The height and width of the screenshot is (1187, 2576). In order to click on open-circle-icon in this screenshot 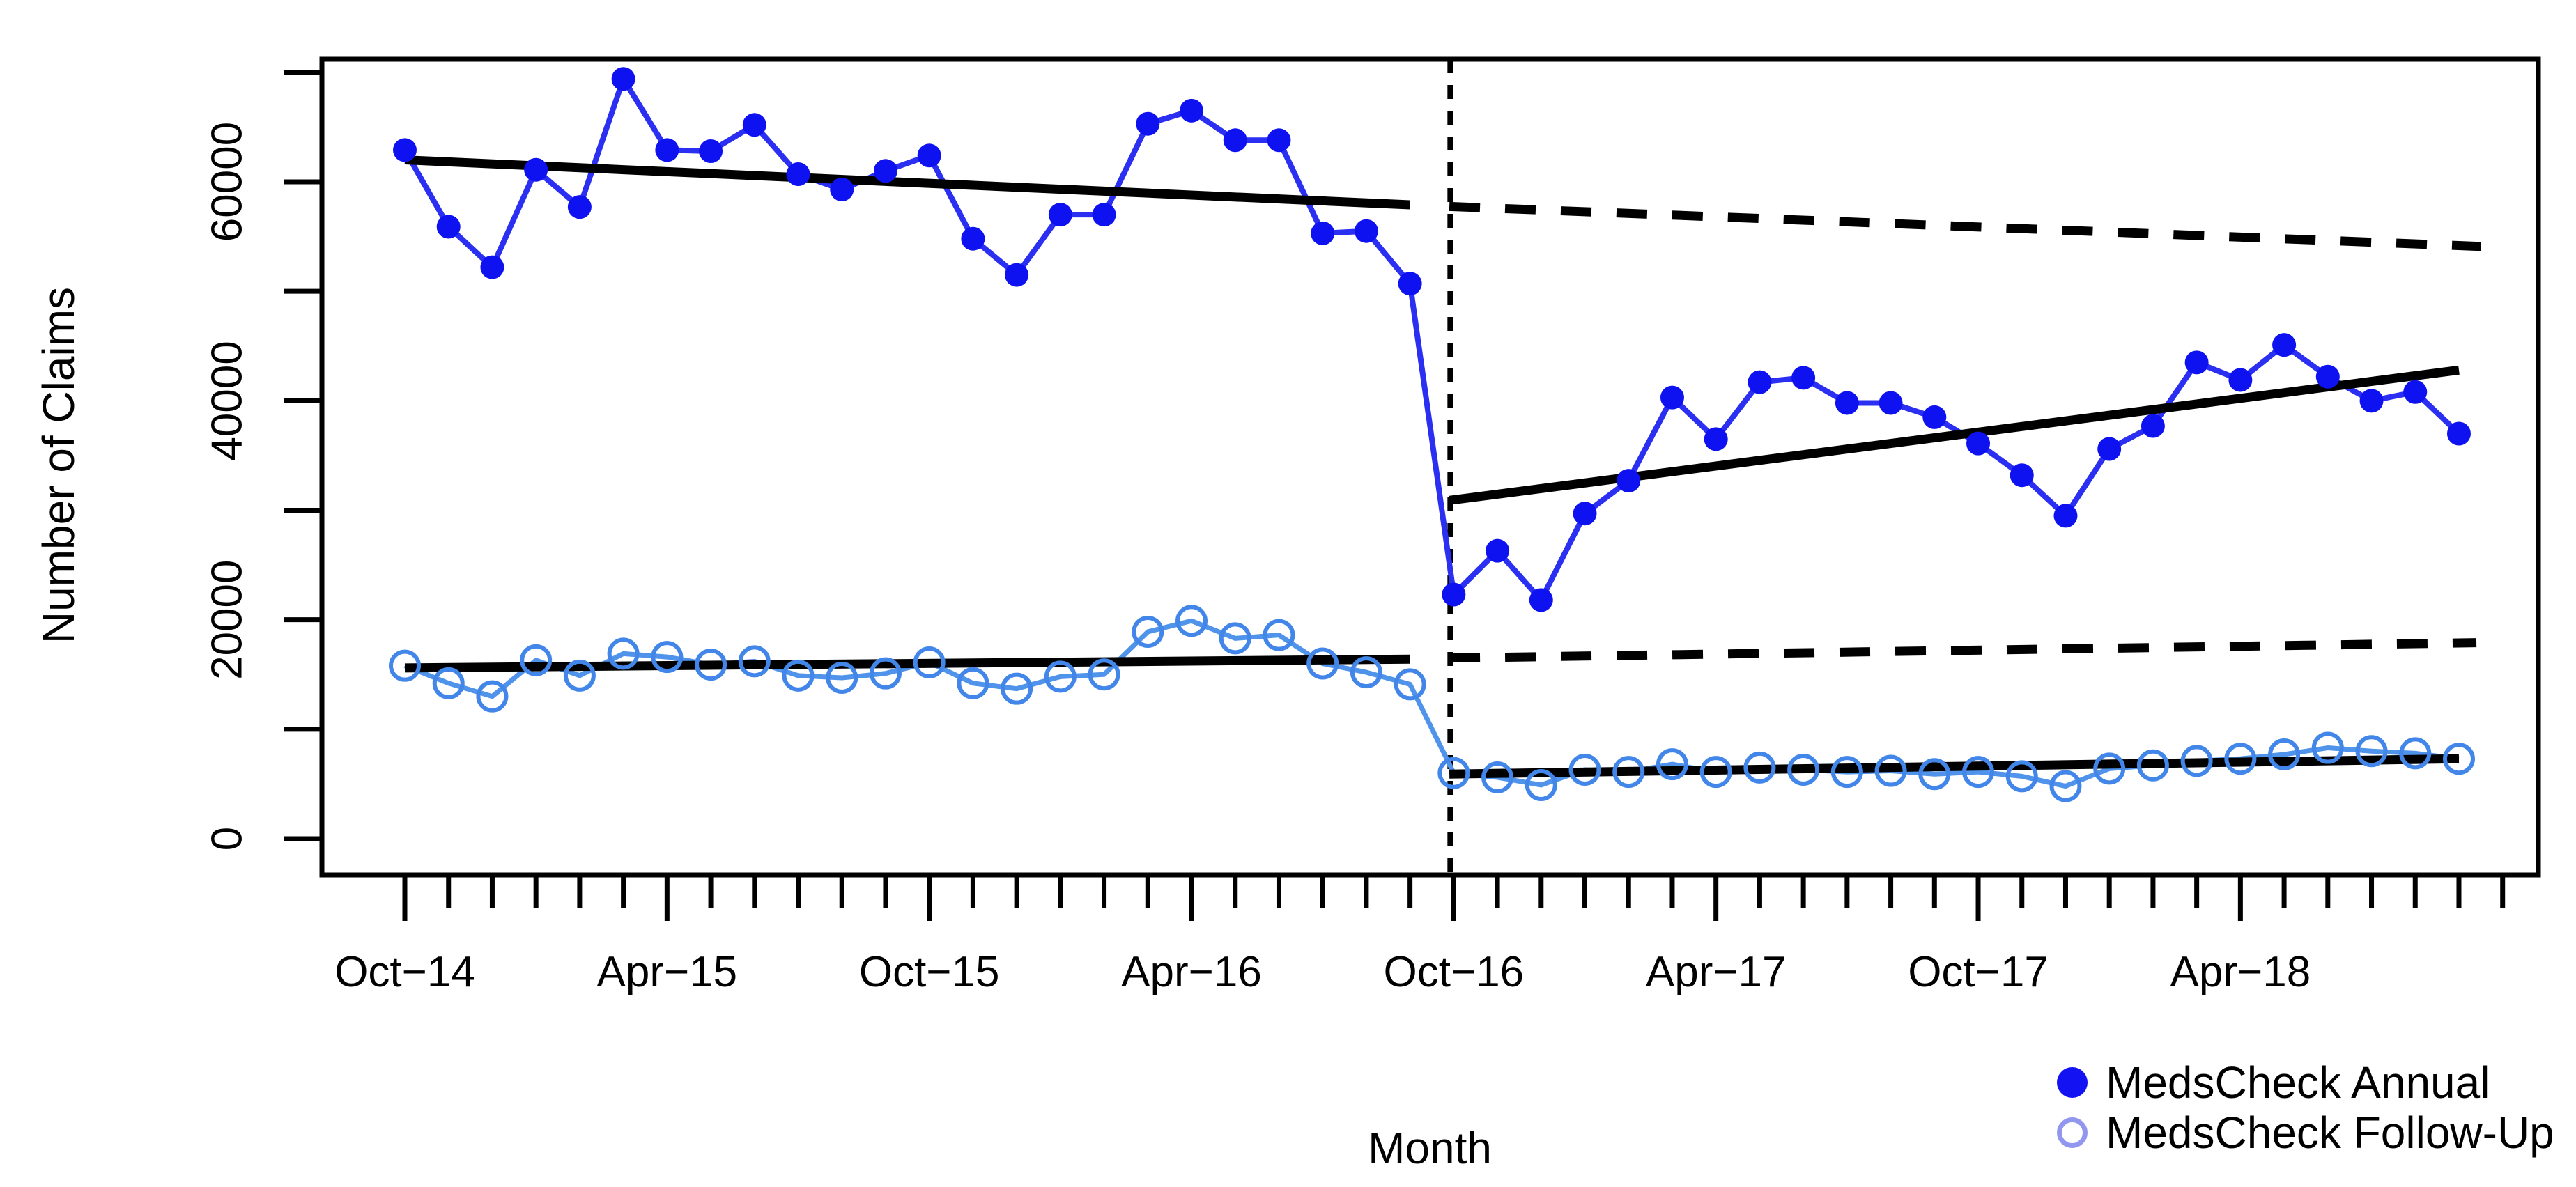, I will do `click(2072, 1132)`.